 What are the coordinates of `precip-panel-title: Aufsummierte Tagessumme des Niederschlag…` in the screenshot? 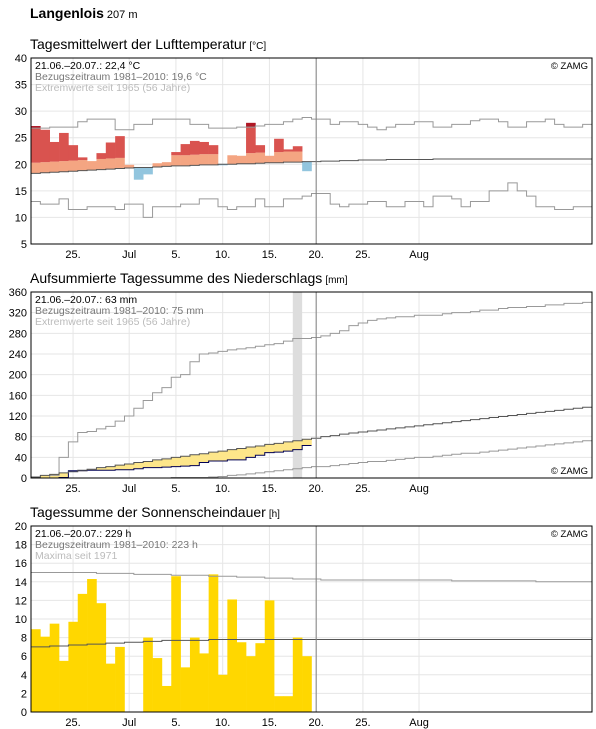 It's located at (189, 278).